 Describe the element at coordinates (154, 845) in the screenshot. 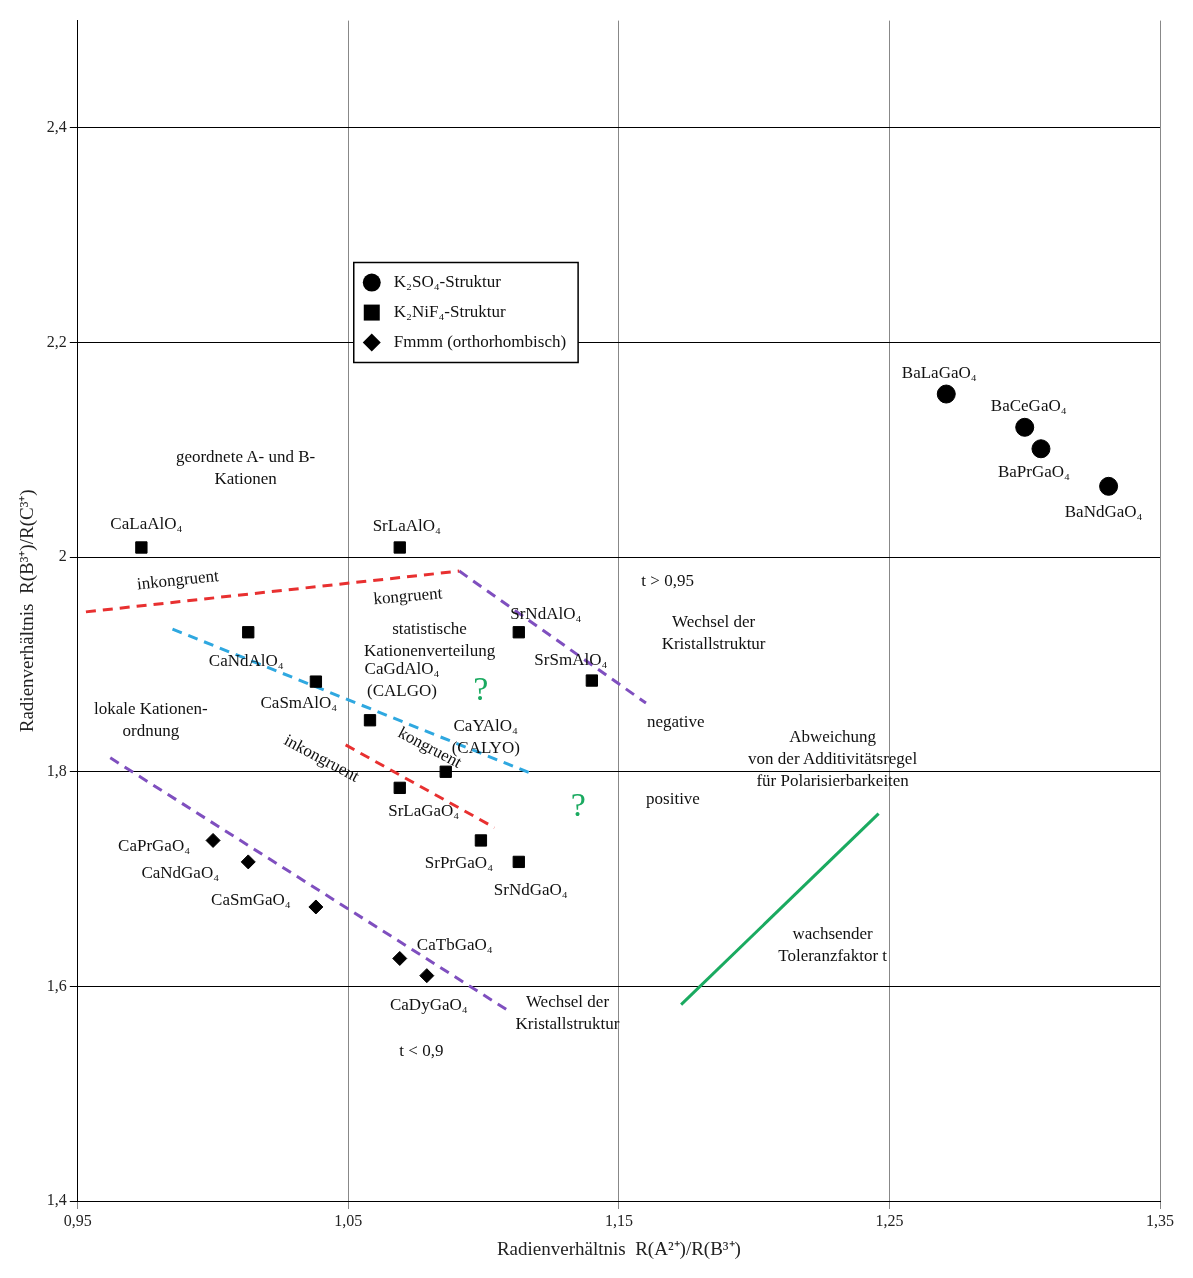

I see `annotation: CaPrGaO₄` at that location.